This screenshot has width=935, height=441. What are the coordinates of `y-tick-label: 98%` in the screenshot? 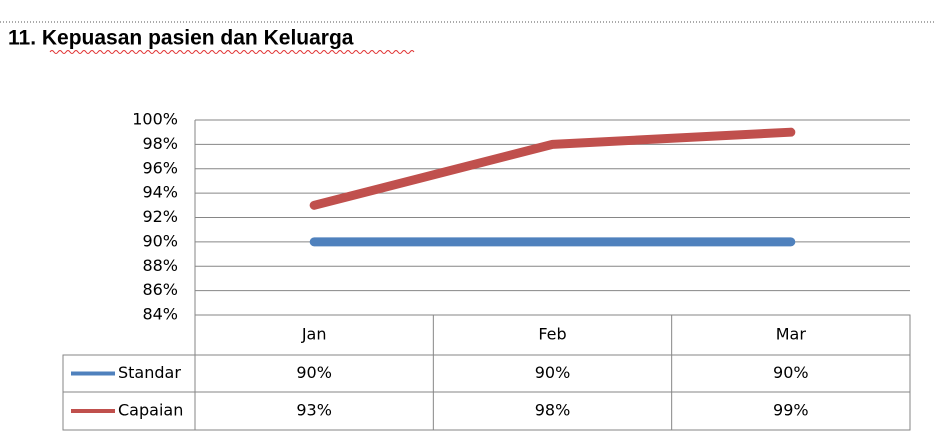 It's located at (160, 143).